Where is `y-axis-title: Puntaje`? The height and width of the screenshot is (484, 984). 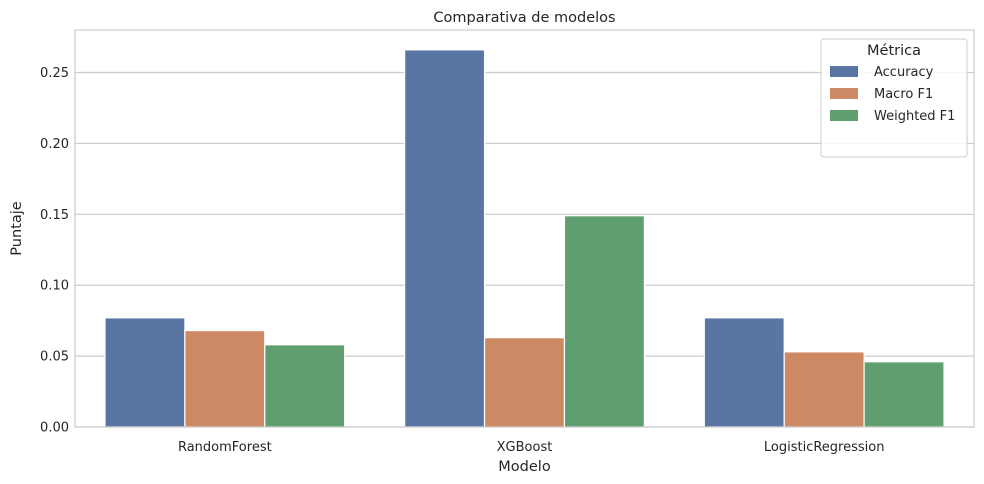 y-axis-title: Puntaje is located at coordinates (17, 228).